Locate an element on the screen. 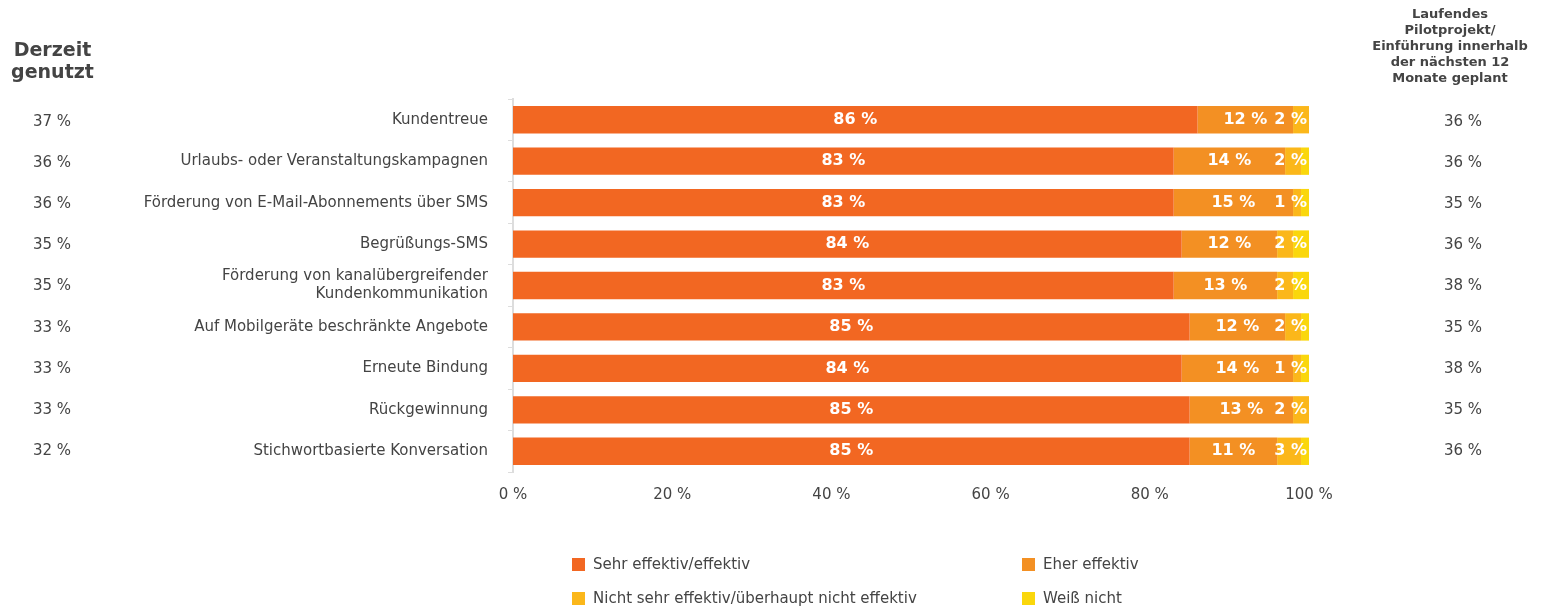 The width and height of the screenshot is (1558, 610). text: Derzeit genutzt is located at coordinates (52, 60).